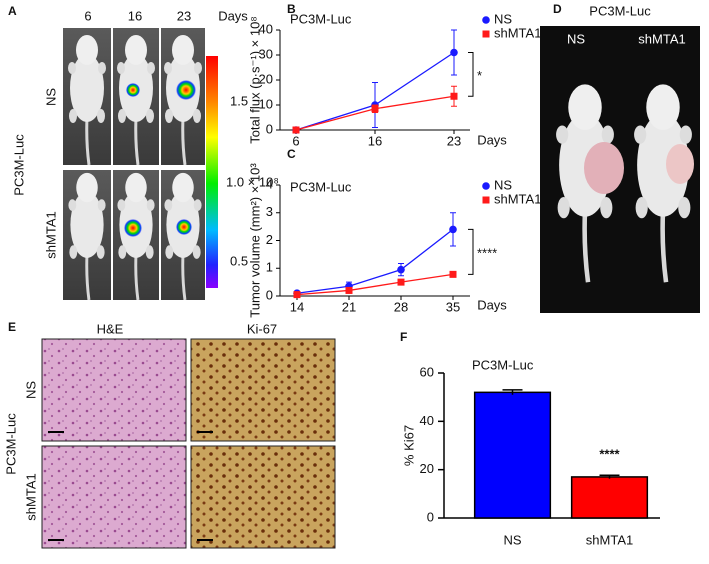  What do you see at coordinates (408, 445) in the screenshot?
I see `y-axis-label: % Ki67` at bounding box center [408, 445].